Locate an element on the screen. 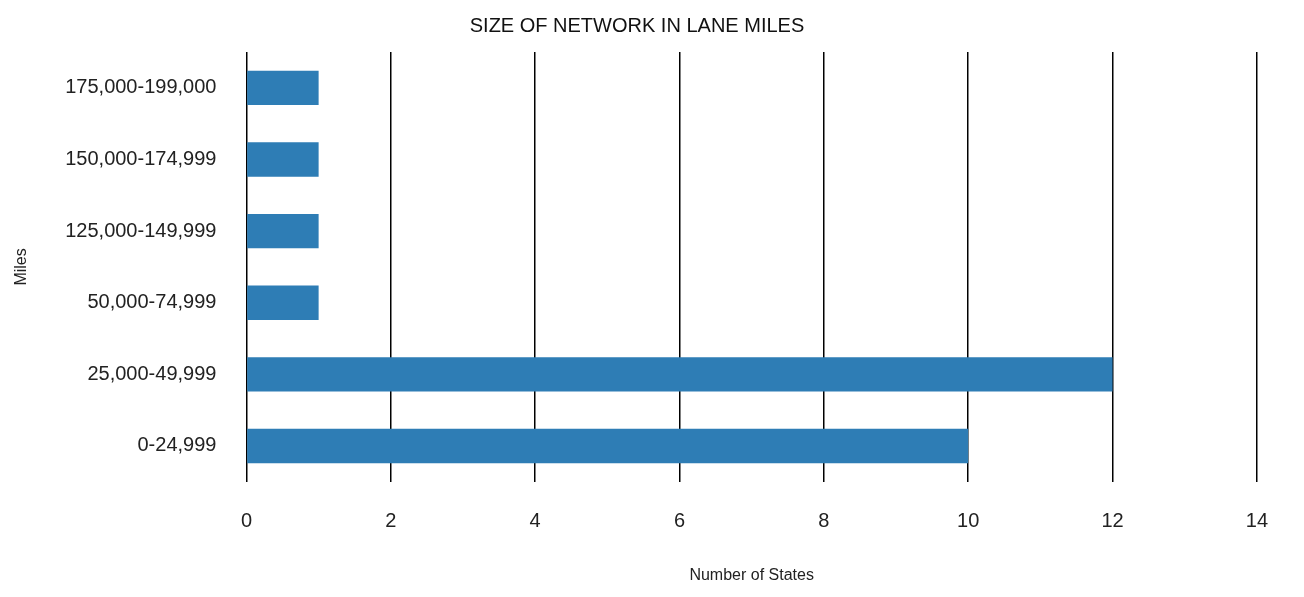 The height and width of the screenshot is (597, 1304). y-tick-label: 0-24,999 is located at coordinates (177, 444).